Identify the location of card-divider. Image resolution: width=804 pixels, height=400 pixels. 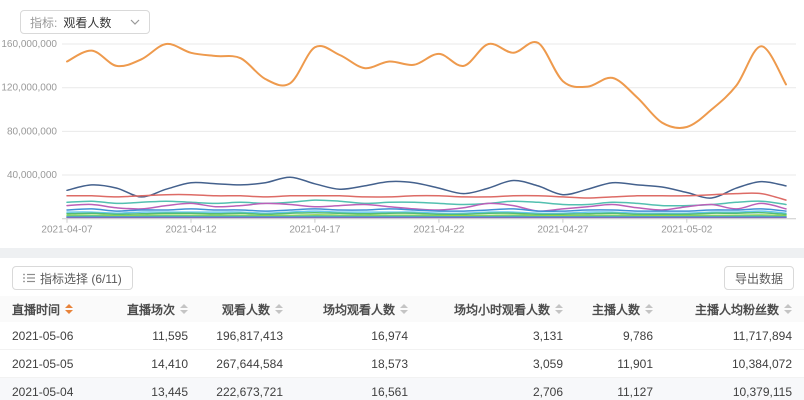
(402, 253).